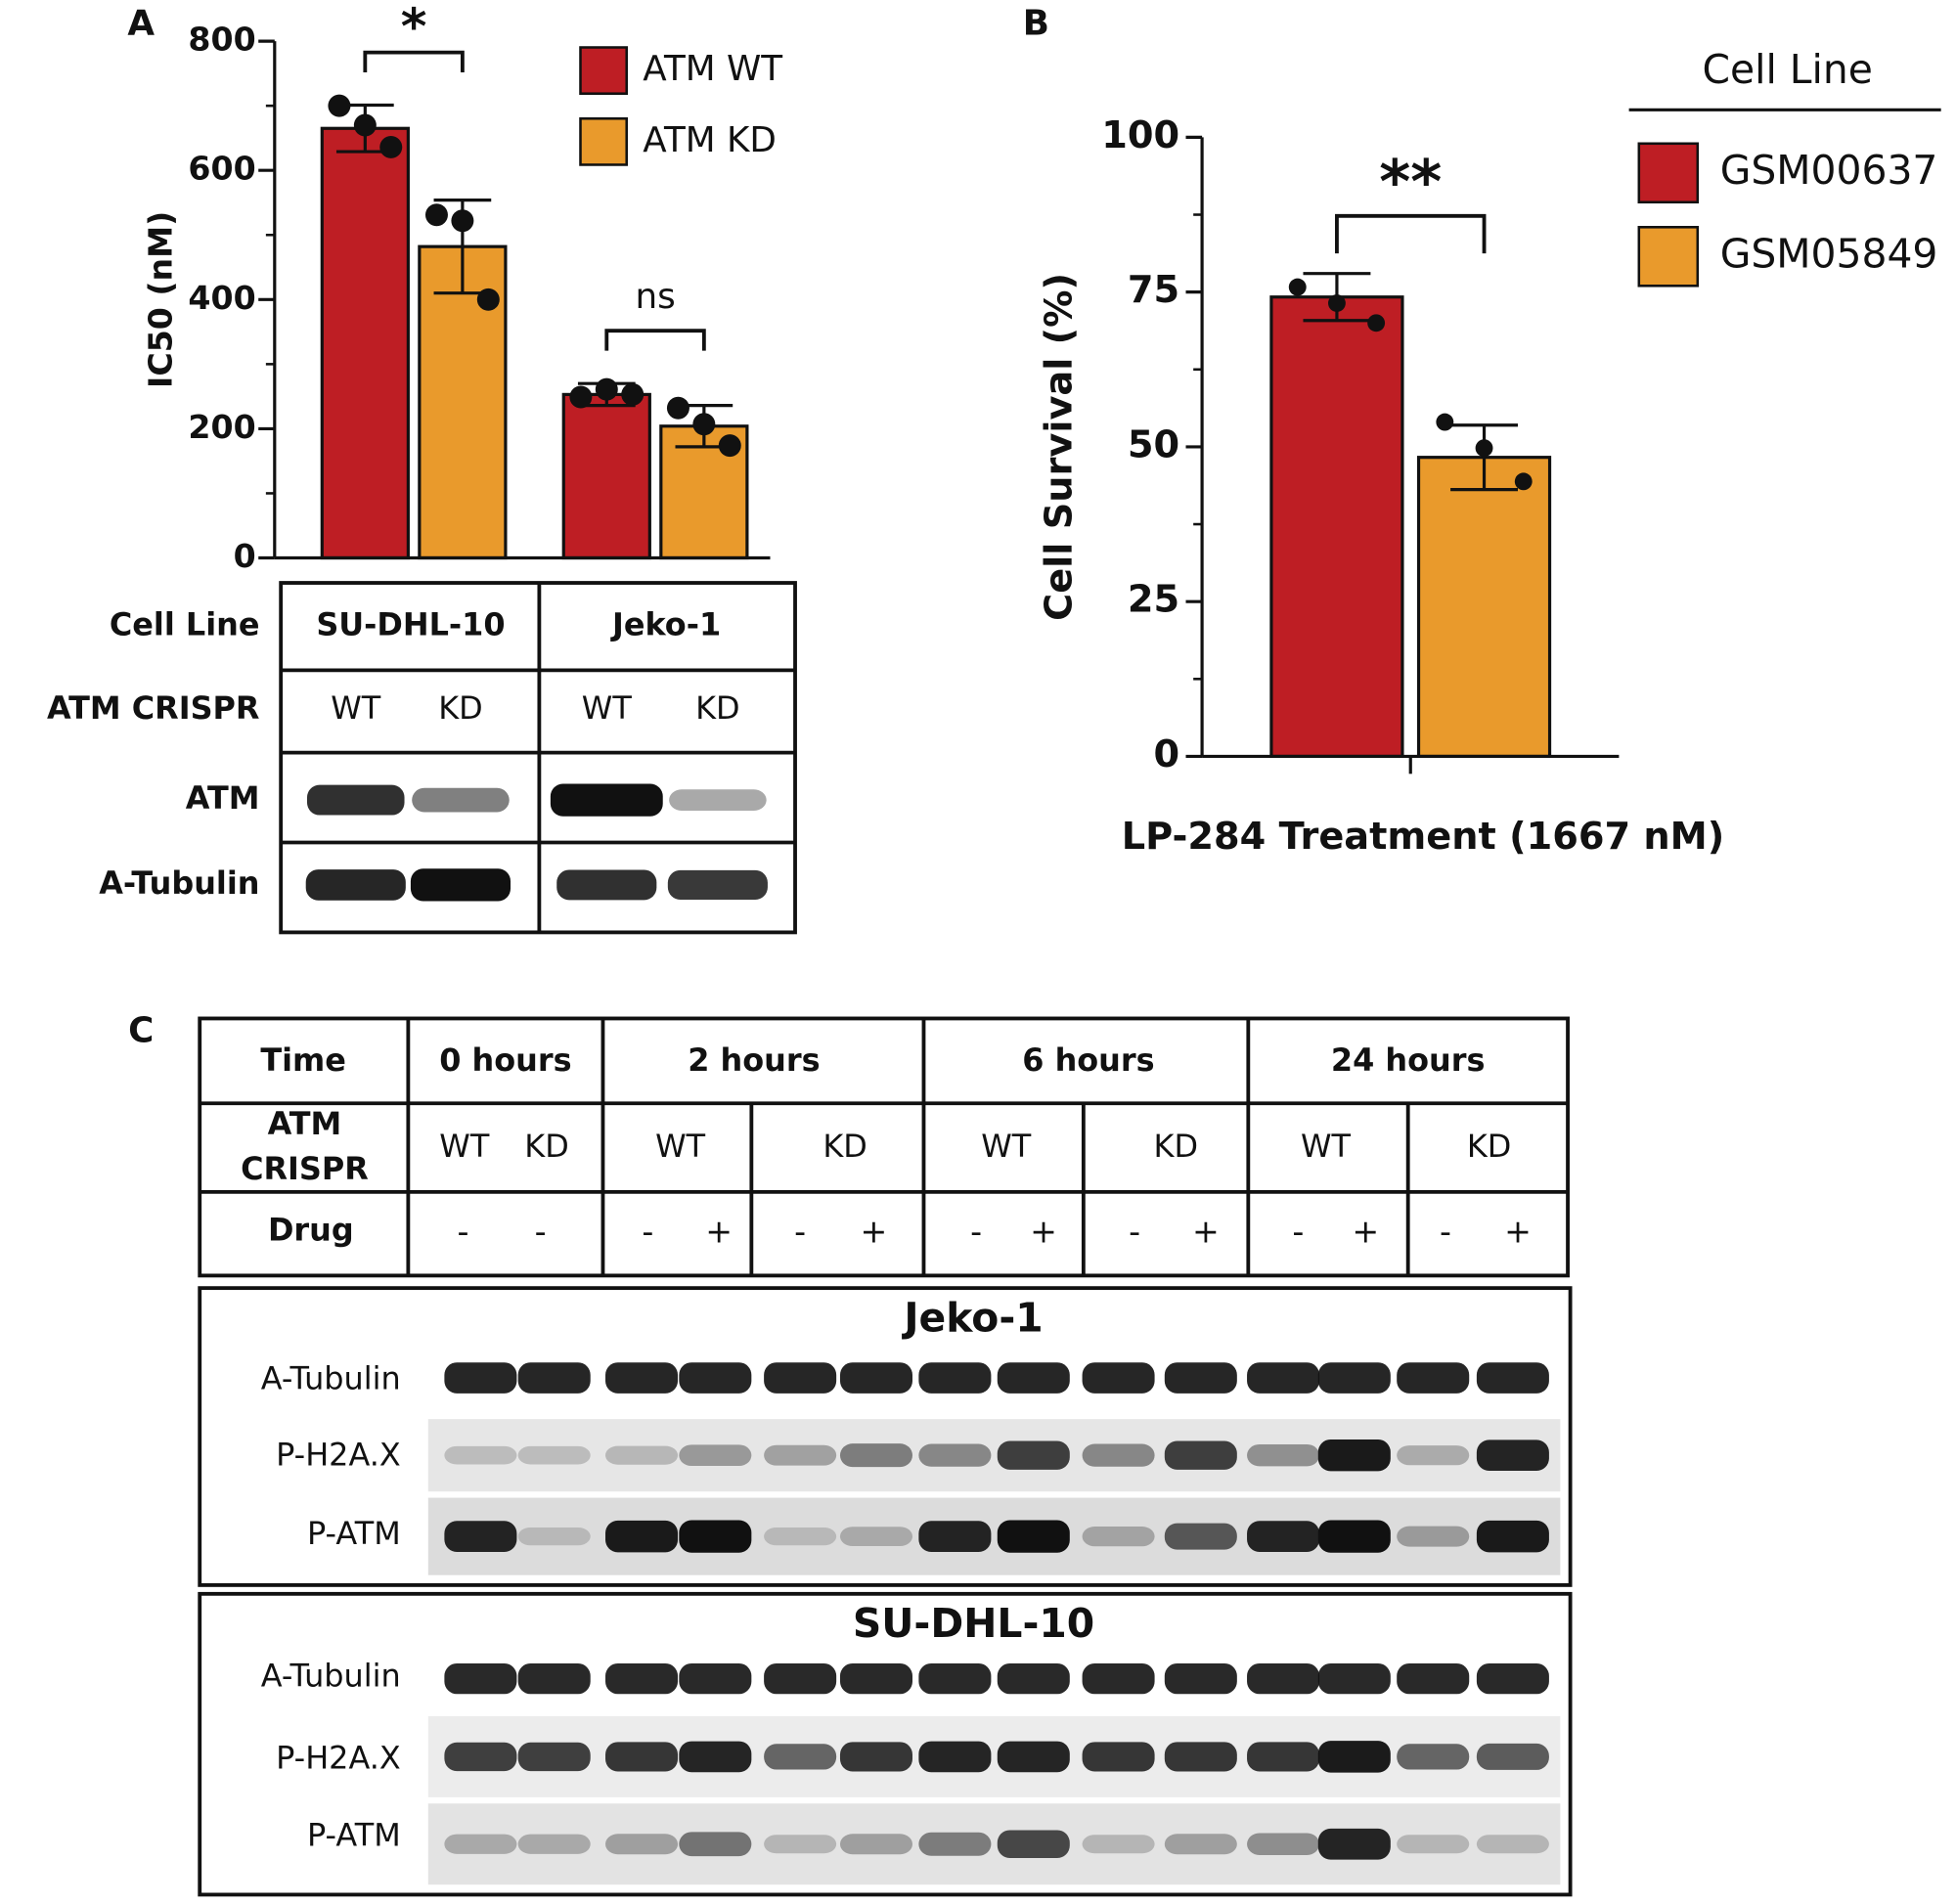  I want to click on y-tick-label: 400, so click(221, 298).